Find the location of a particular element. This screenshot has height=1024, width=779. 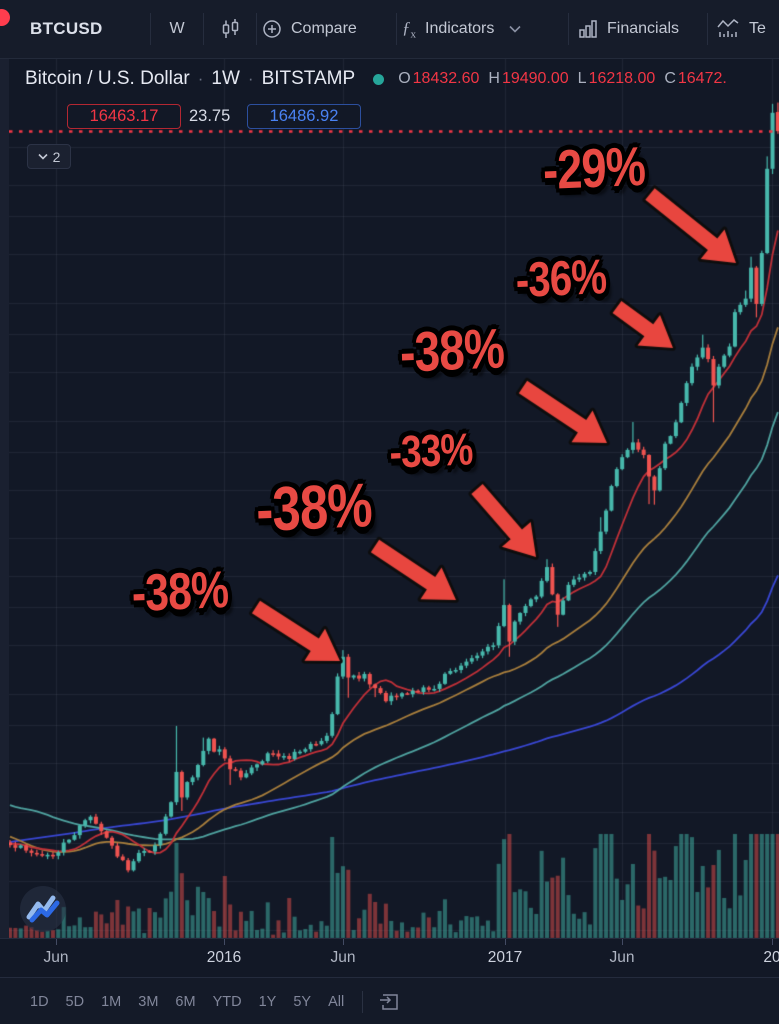

legend-exchange: BITSTAMP is located at coordinates (308, 78).